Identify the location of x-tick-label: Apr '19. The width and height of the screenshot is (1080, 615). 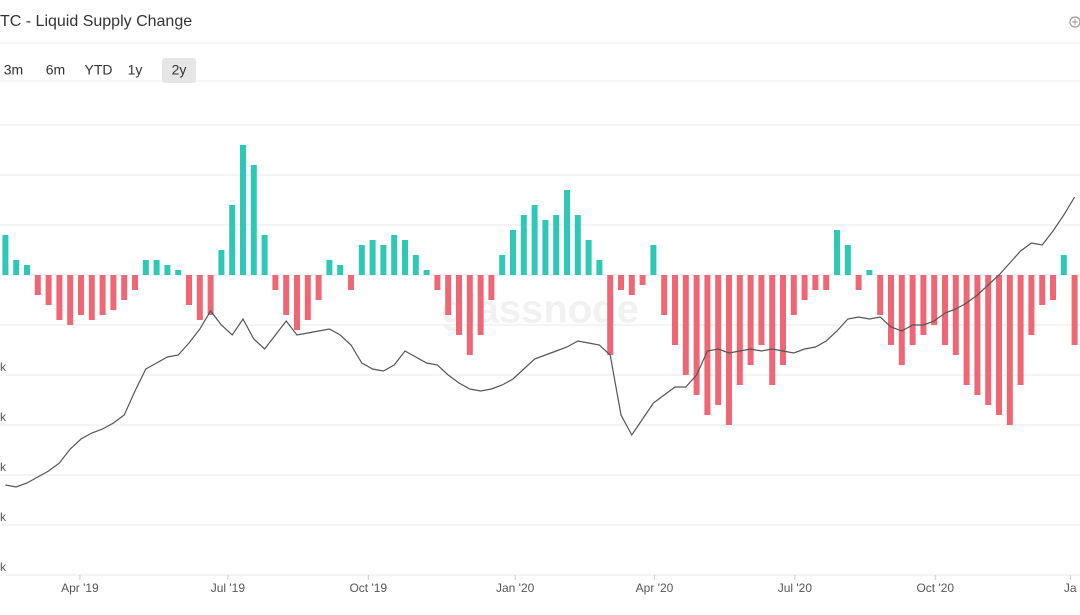
(80, 588).